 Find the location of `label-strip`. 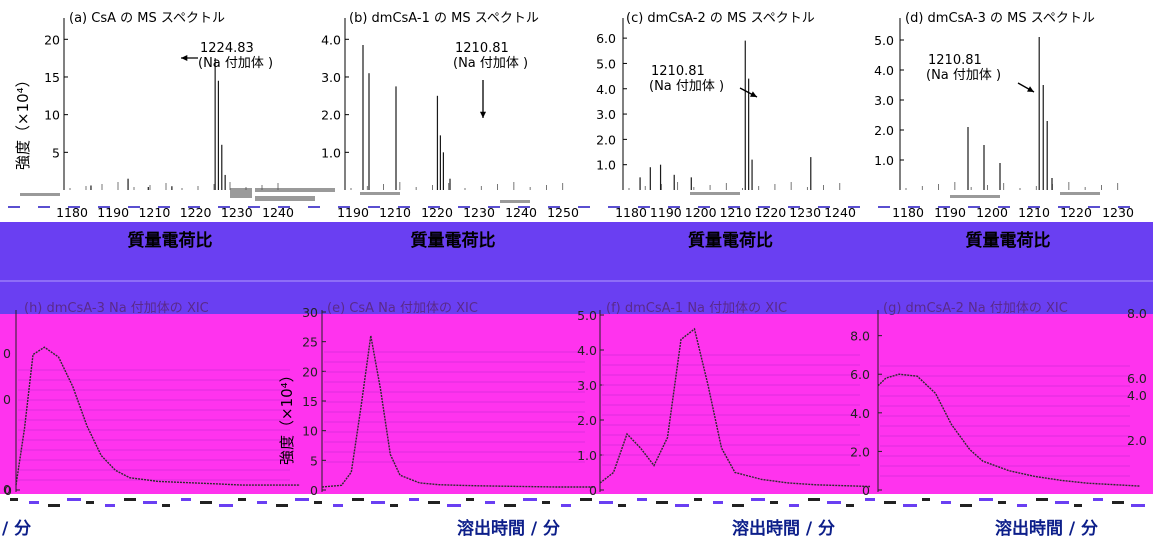

label-strip is located at coordinates (576, 528).